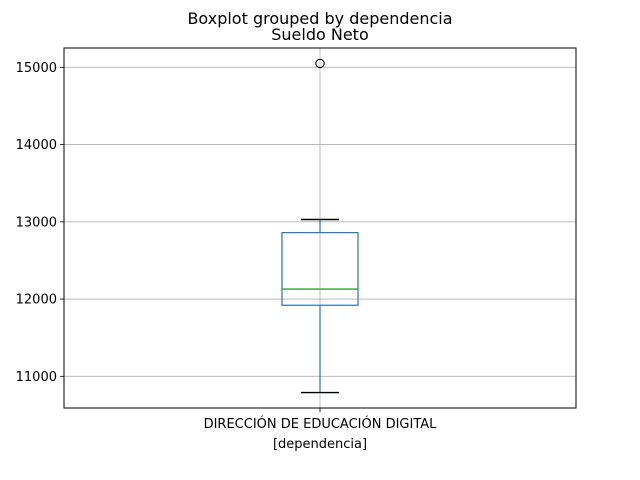  Describe the element at coordinates (320, 226) in the screenshot. I see `plot-area` at that location.